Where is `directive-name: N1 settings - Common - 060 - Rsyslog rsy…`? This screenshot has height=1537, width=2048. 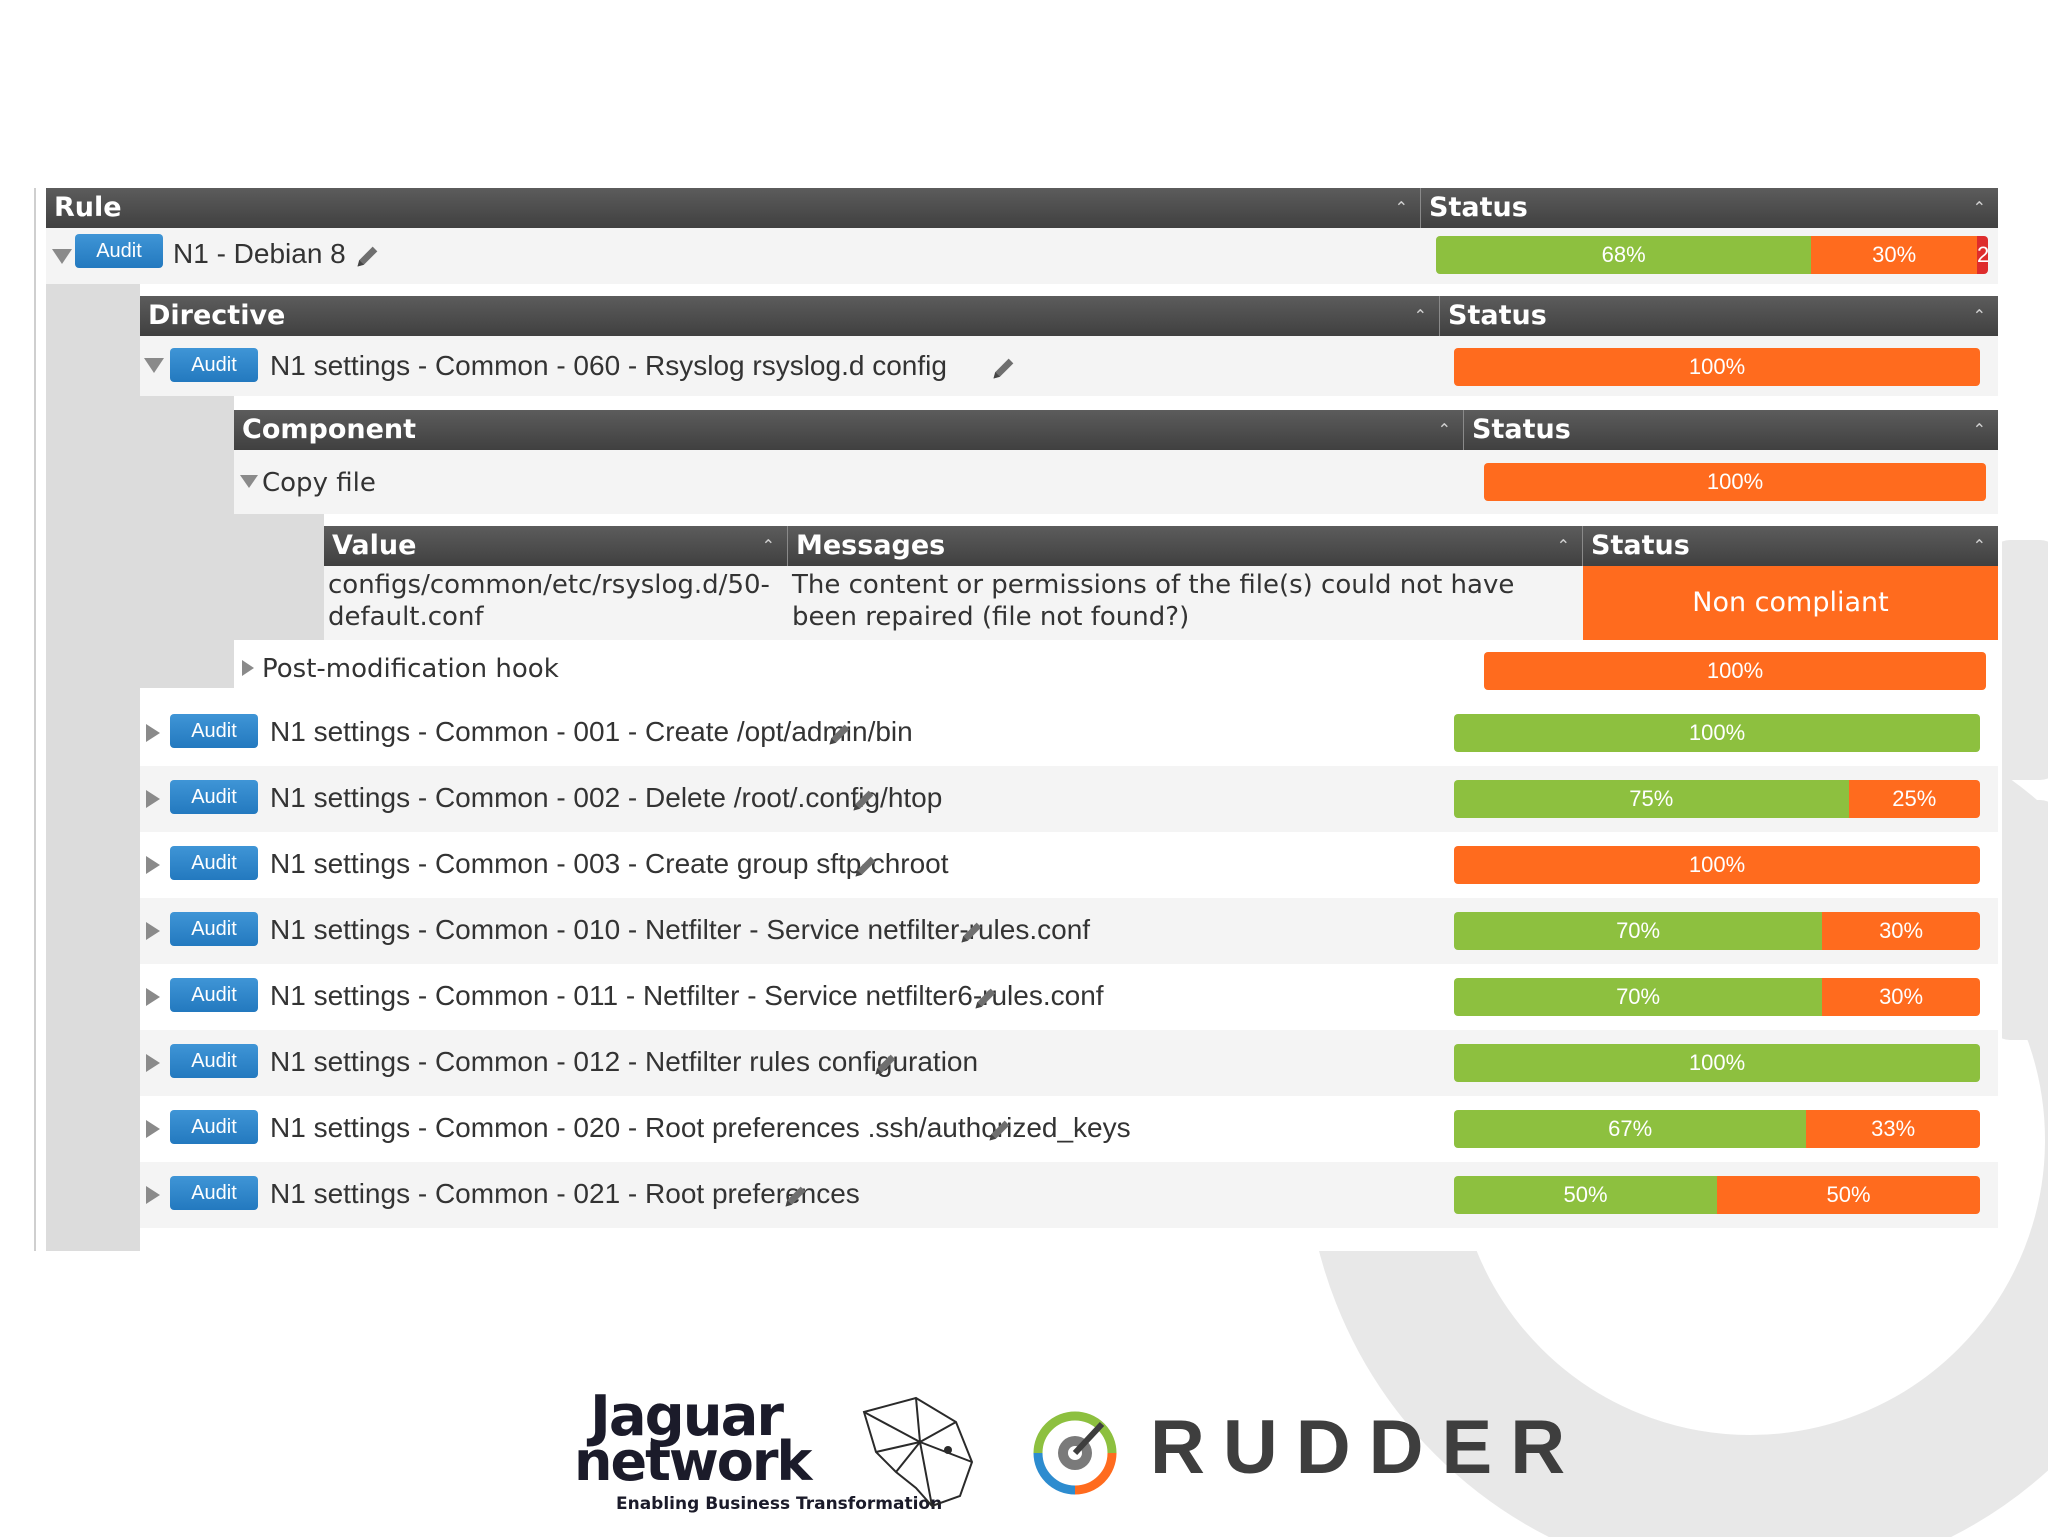 directive-name: N1 settings - Common - 060 - Rsyslog rsy… is located at coordinates (608, 365).